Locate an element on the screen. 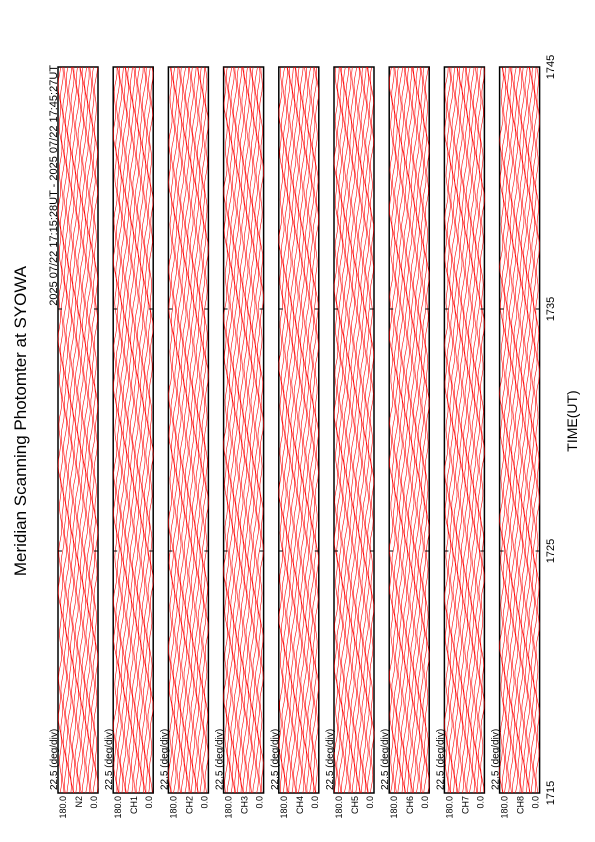 This screenshot has height=842, width=595. x-tick-label: 1735 is located at coordinates (551, 309).